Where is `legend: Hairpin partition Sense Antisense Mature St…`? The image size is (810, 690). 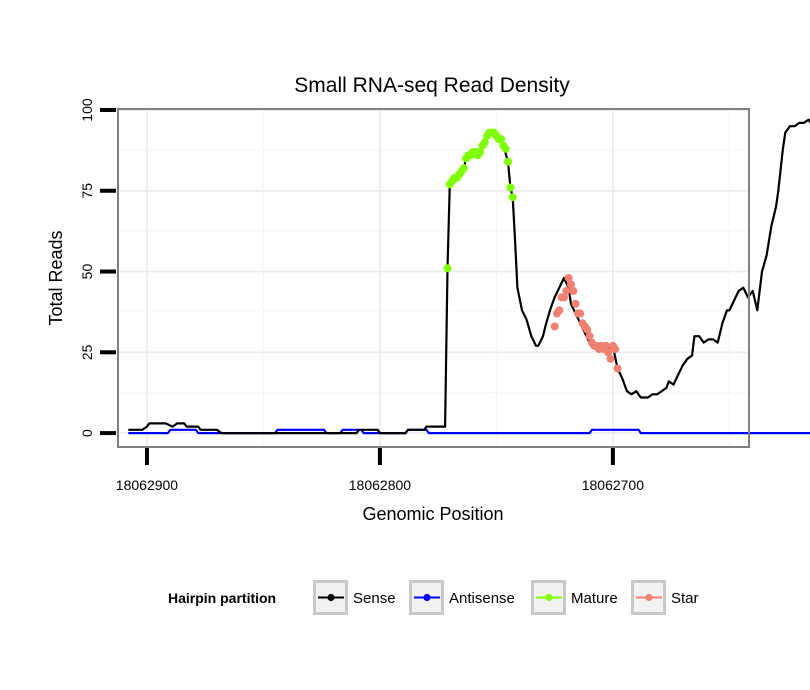
legend: Hairpin partition Sense Antisense Mature St… is located at coordinates (433, 597).